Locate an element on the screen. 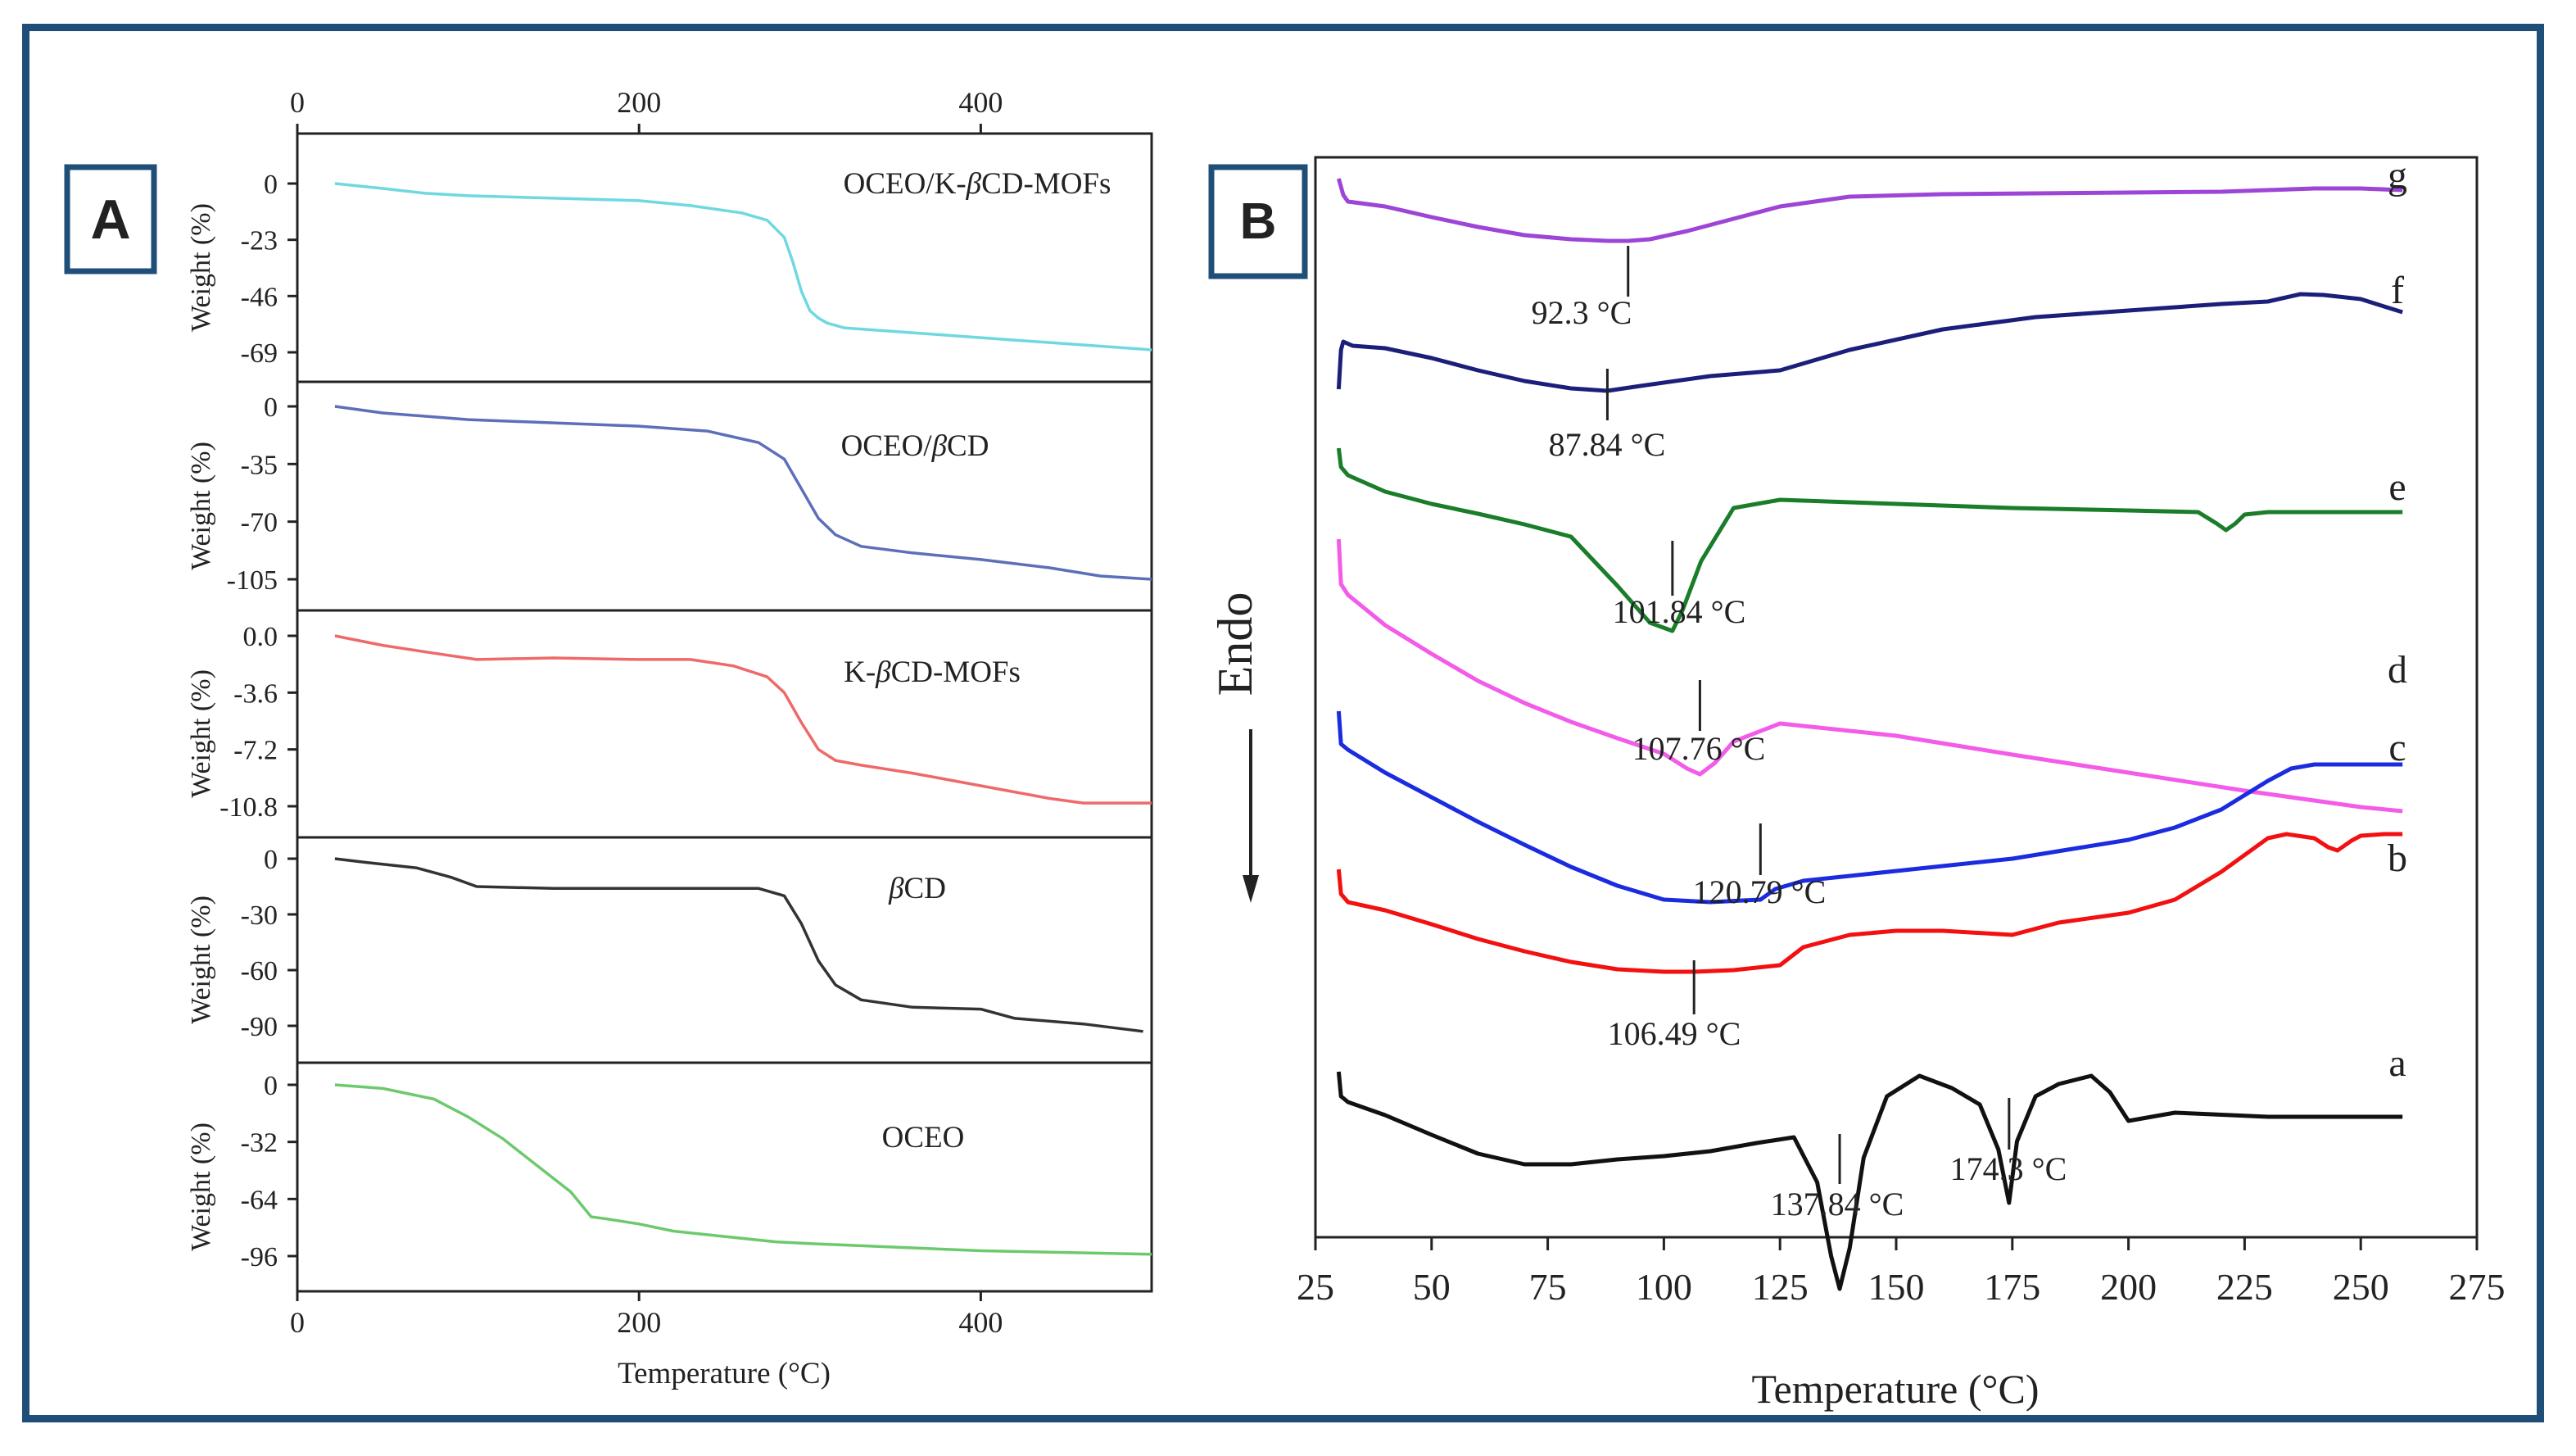  panel-b-peak-label-g: 92.3 °C is located at coordinates (1582, 313).